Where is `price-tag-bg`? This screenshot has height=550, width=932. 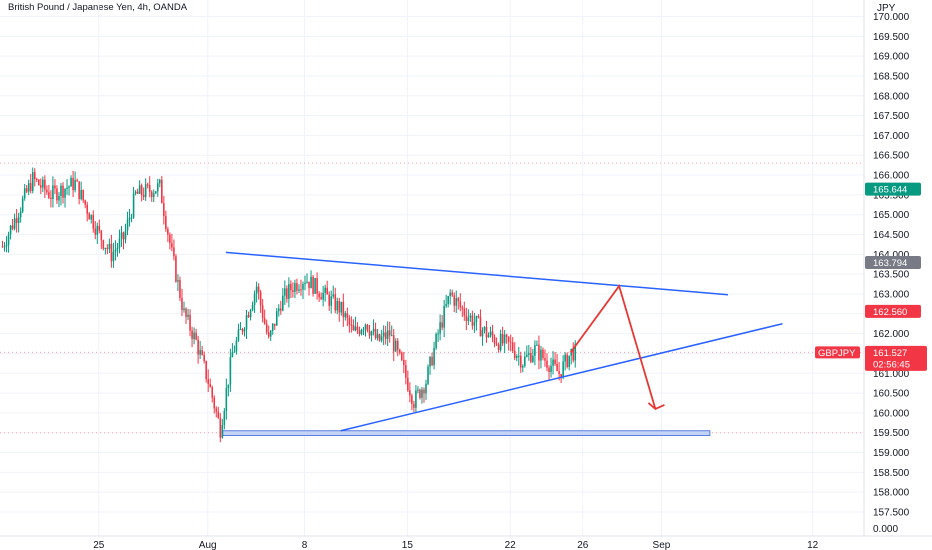
price-tag-bg is located at coordinates (893, 189).